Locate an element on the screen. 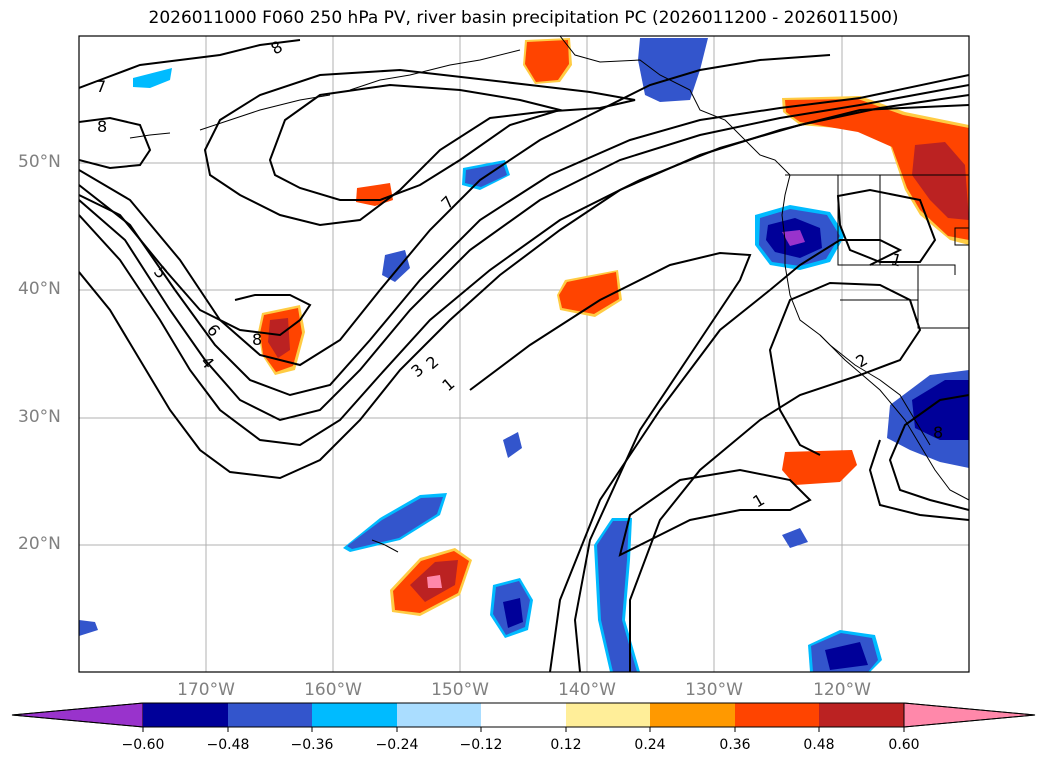 The width and height of the screenshot is (1047, 765). lon-label: 160°W is located at coordinates (333, 690).